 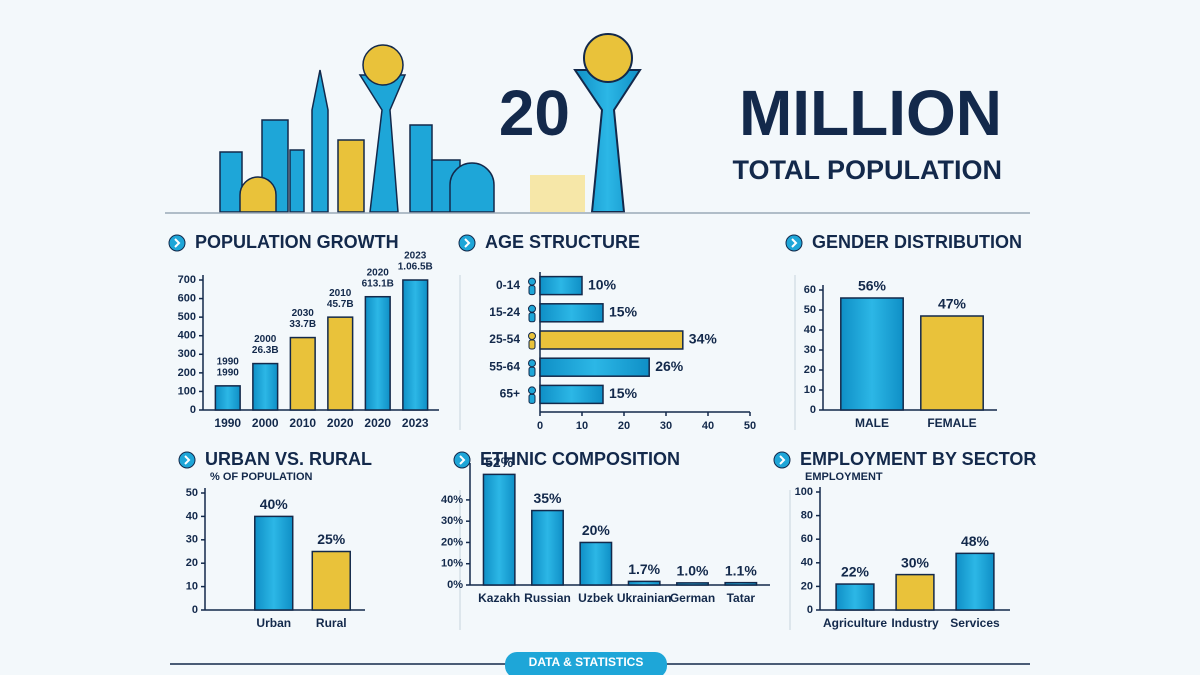 What do you see at coordinates (596, 530) in the screenshot?
I see `value-label: 20%` at bounding box center [596, 530].